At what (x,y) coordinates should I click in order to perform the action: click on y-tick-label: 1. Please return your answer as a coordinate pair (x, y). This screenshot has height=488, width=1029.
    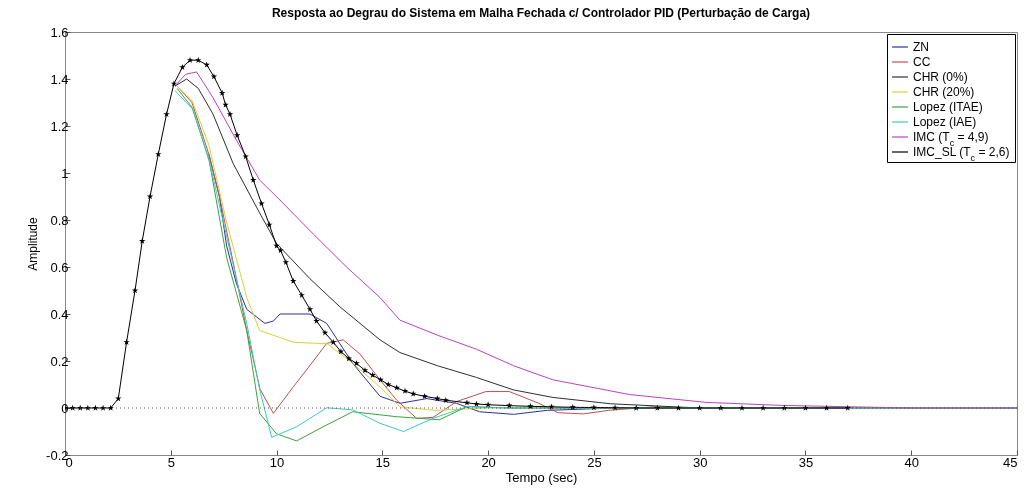
    Looking at the image, I should click on (65, 173).